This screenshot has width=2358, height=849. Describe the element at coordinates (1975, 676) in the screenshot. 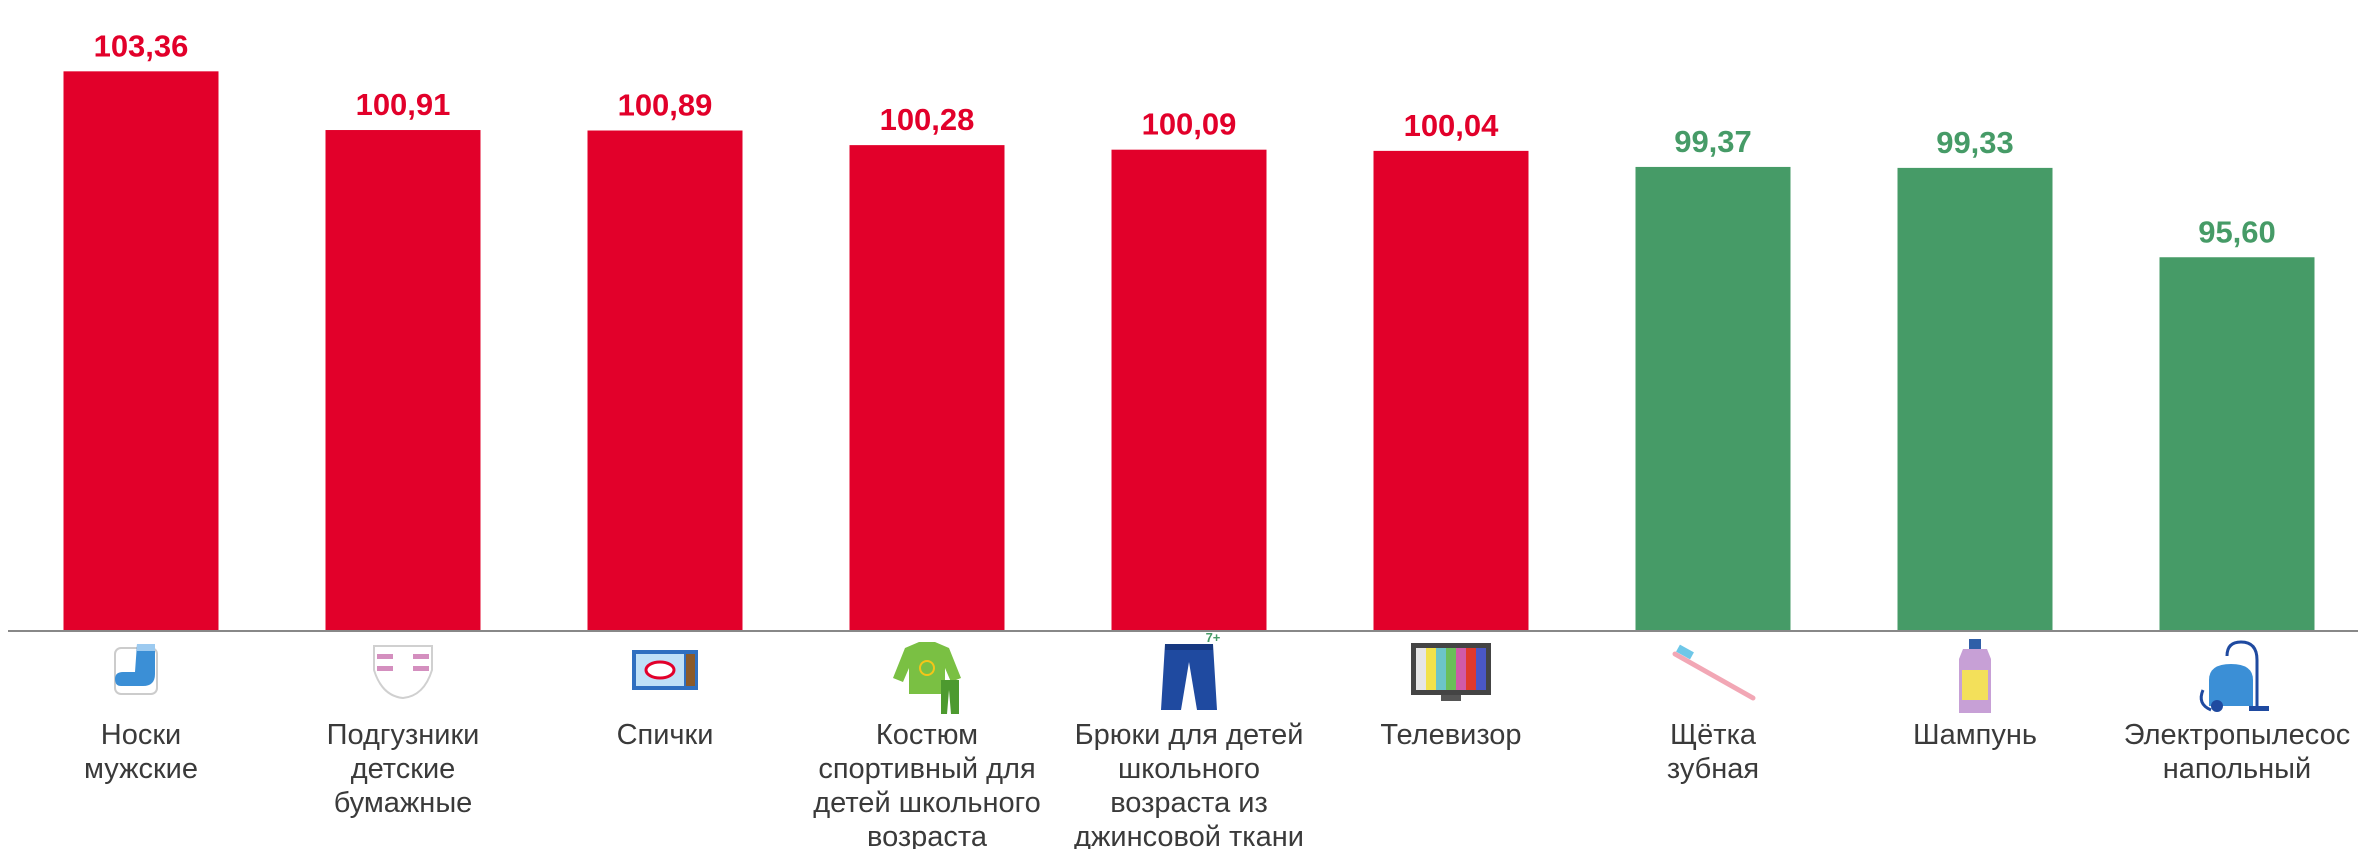

I see `shampoo-icon` at that location.